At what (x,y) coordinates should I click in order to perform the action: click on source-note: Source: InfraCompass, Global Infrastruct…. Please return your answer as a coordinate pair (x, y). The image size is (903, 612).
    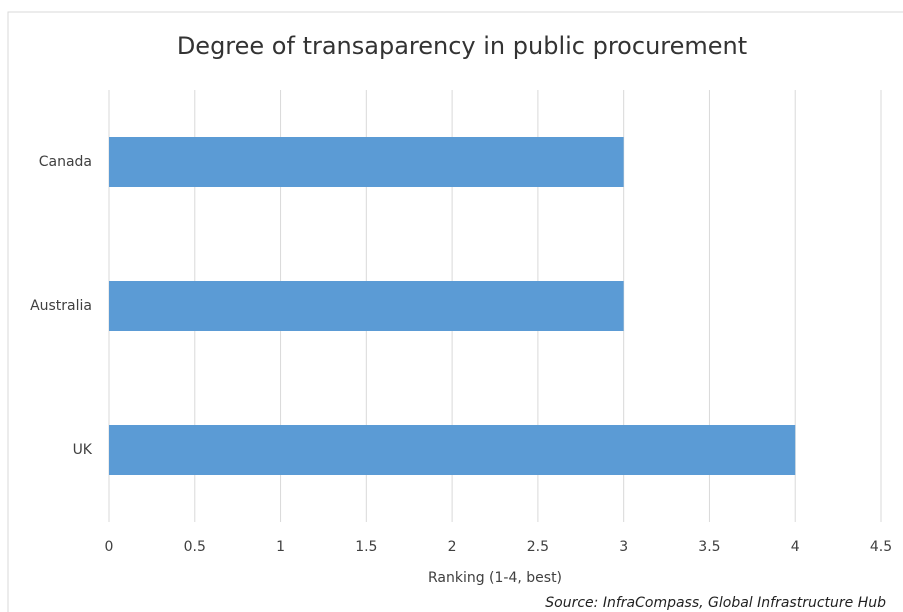
    Looking at the image, I should click on (715, 603).